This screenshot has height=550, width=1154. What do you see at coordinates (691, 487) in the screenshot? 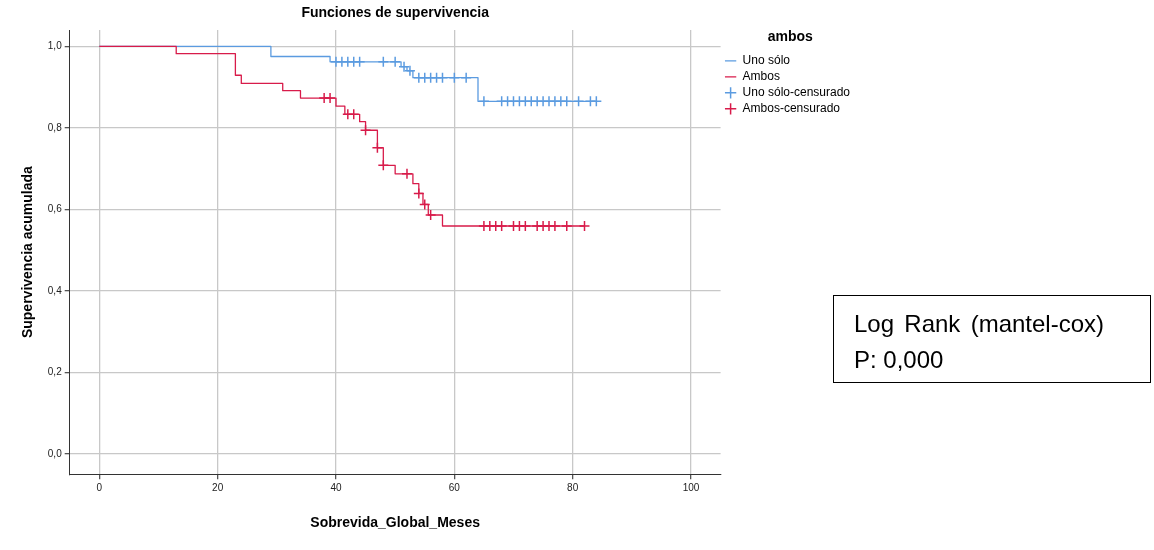
I see `x-tick-label: 100` at bounding box center [691, 487].